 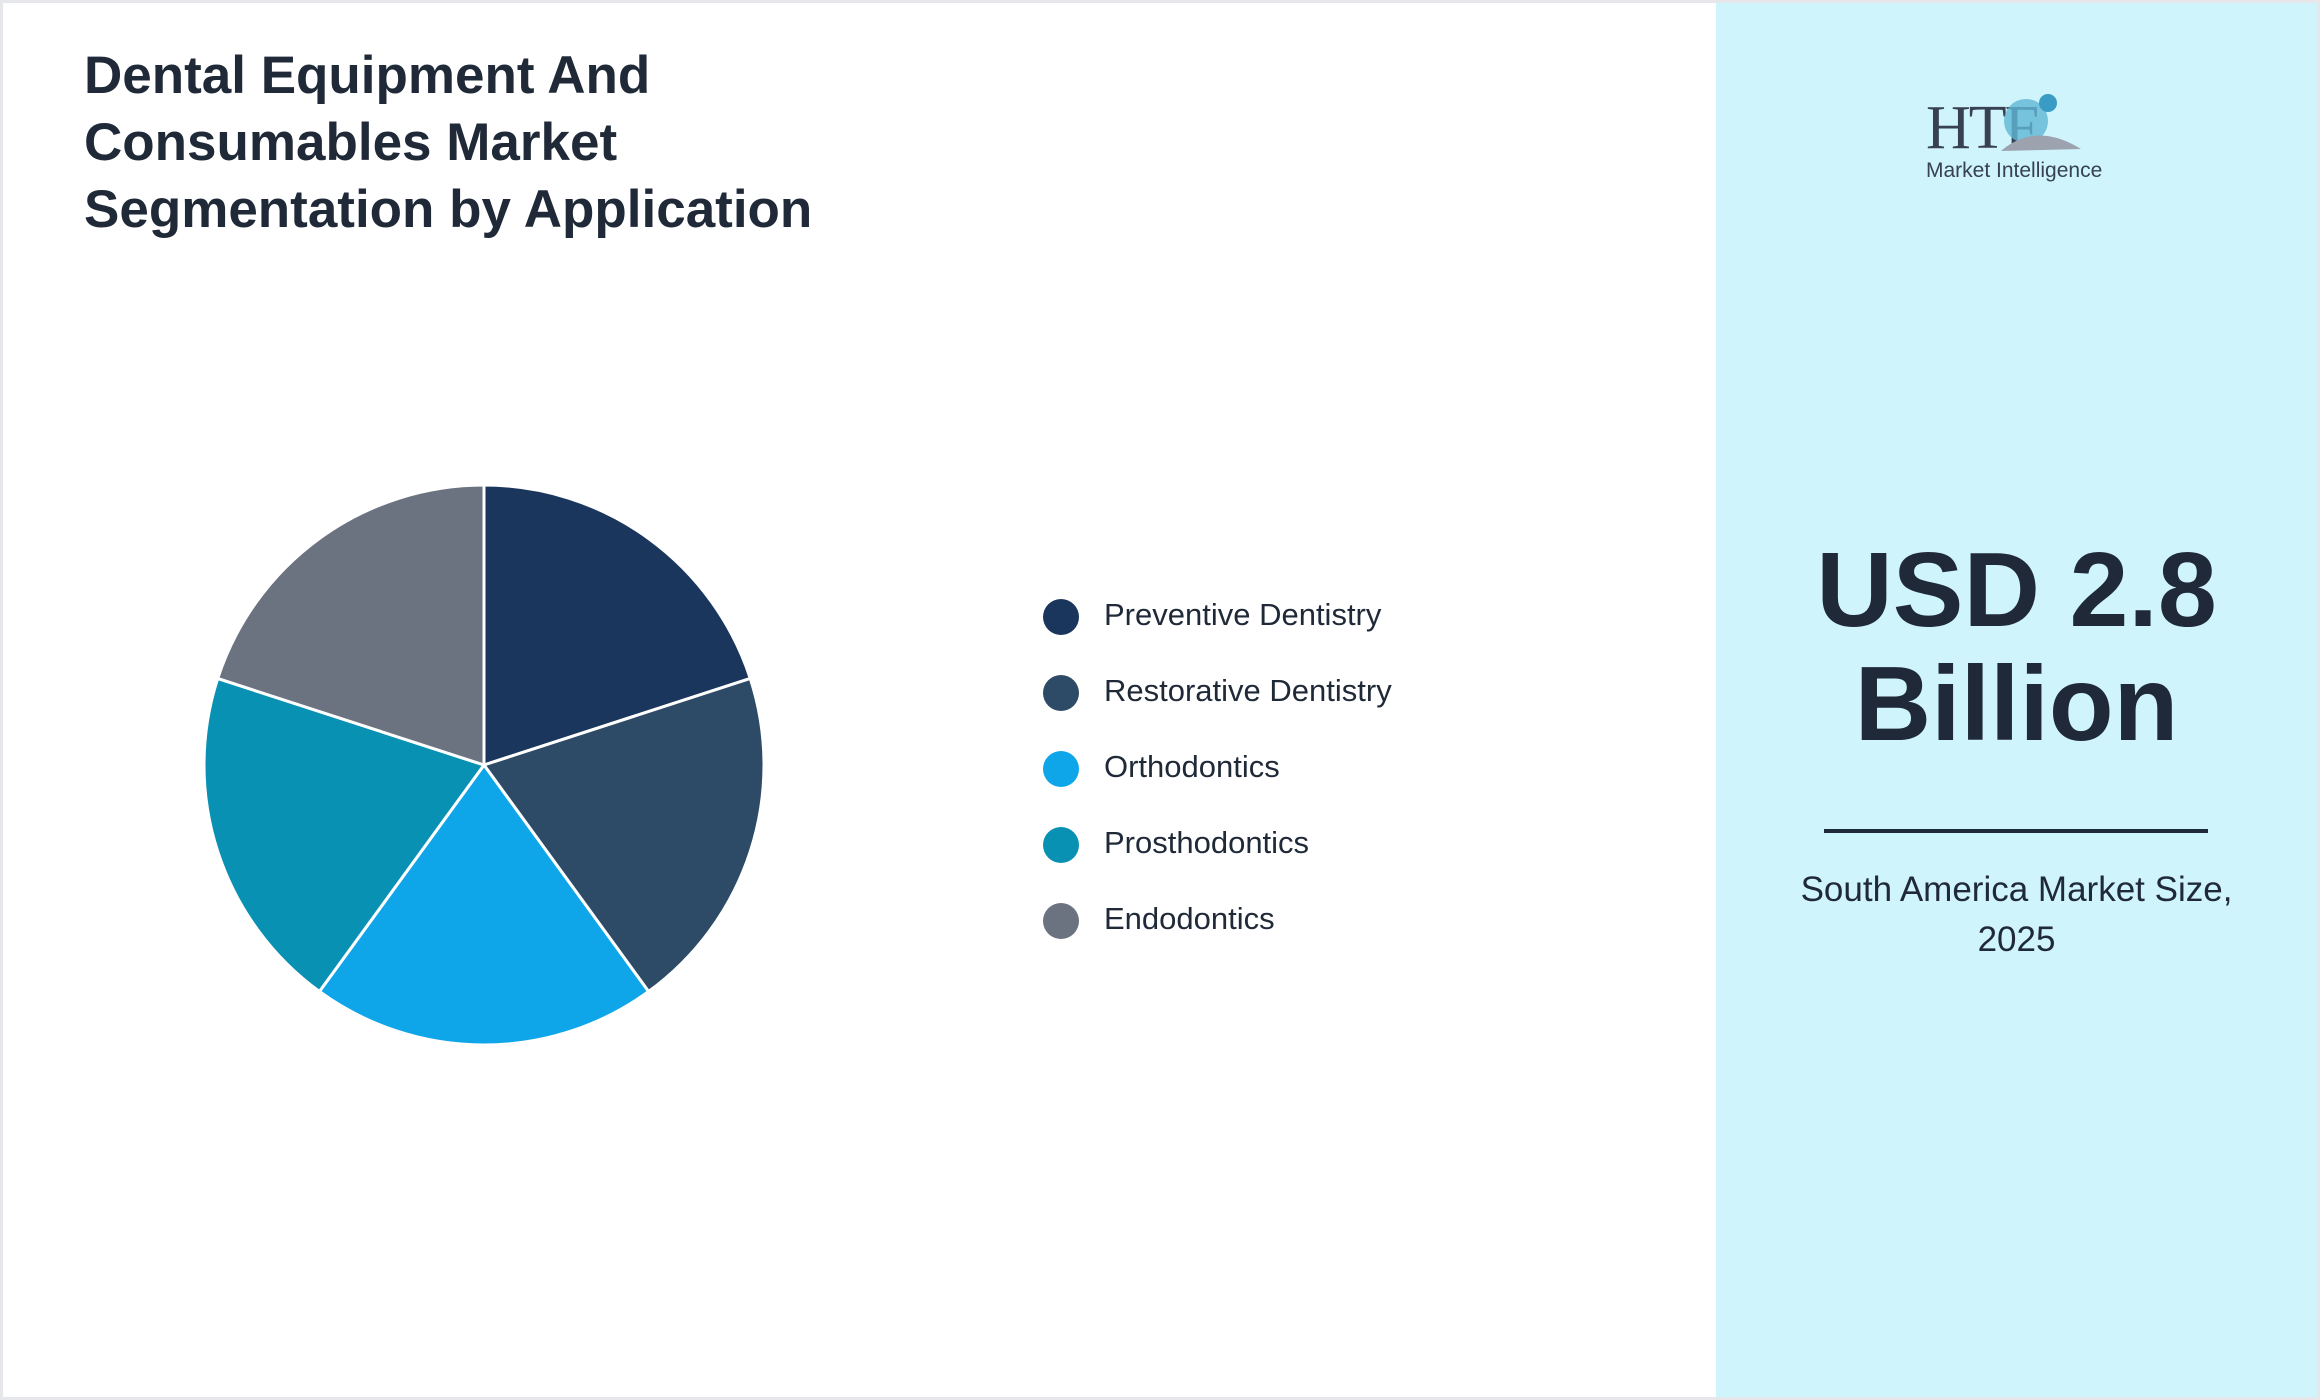 What do you see at coordinates (2016, 831) in the screenshot?
I see `divider` at bounding box center [2016, 831].